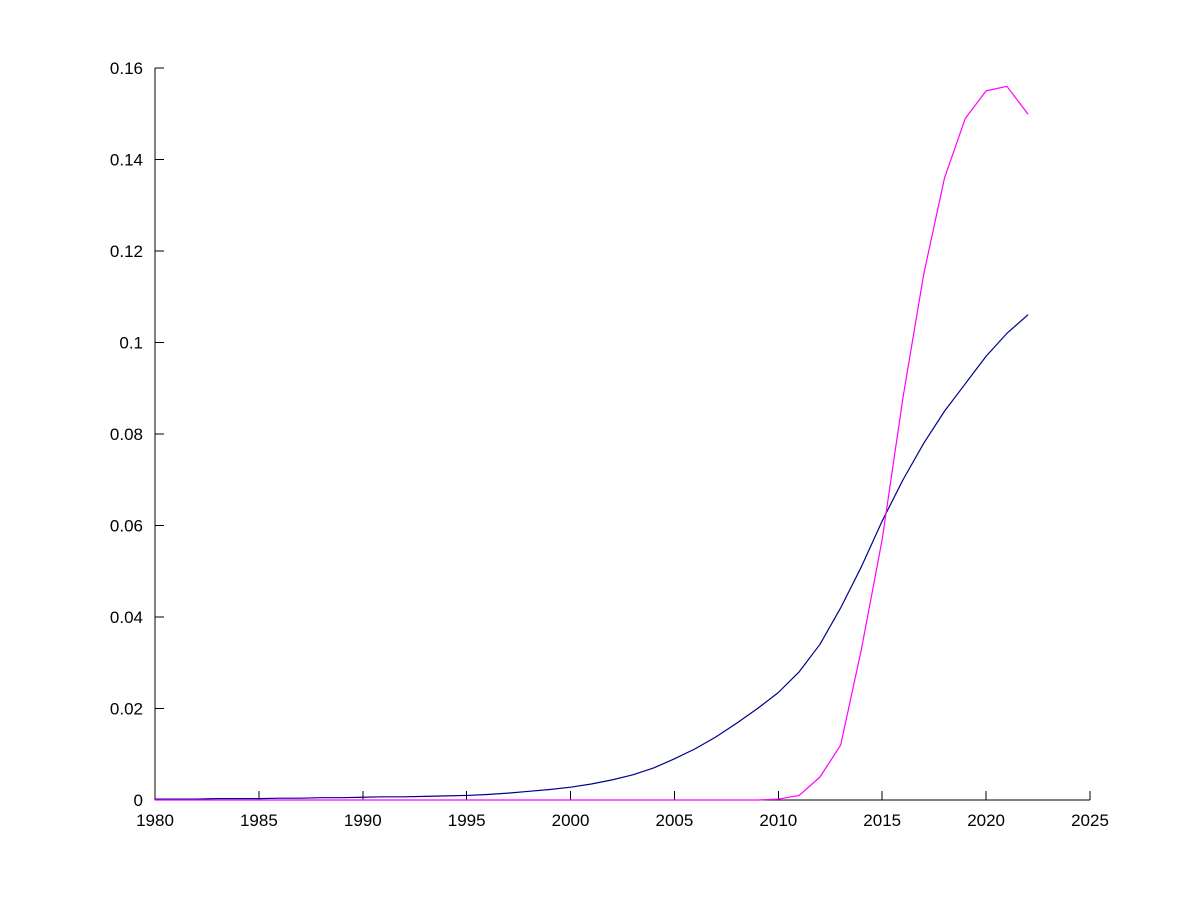 The width and height of the screenshot is (1200, 900). What do you see at coordinates (675, 820) in the screenshot?
I see `x-tick-label: 2005` at bounding box center [675, 820].